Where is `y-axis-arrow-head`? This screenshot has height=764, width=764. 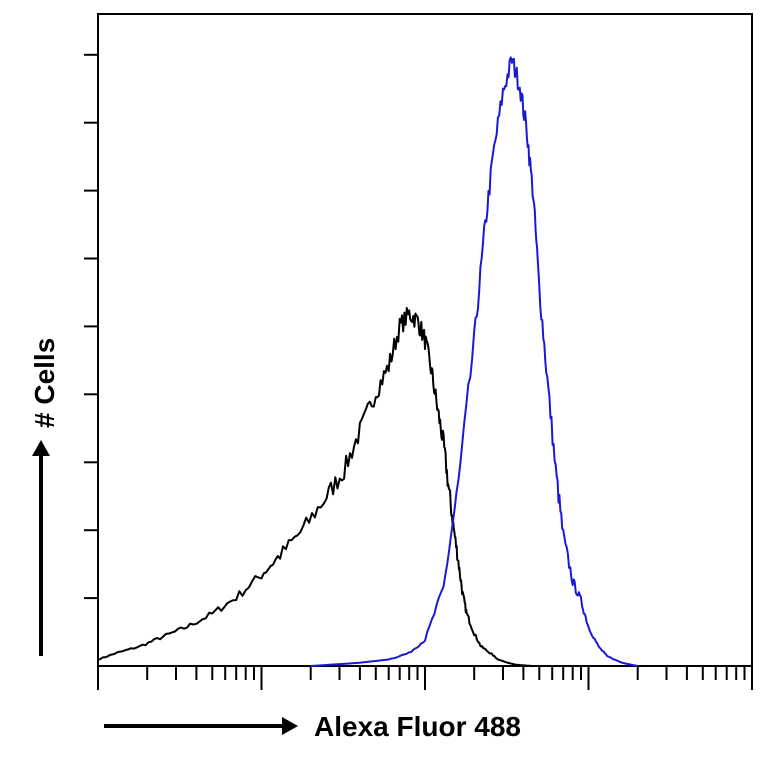
y-axis-arrow-head is located at coordinates (41, 448).